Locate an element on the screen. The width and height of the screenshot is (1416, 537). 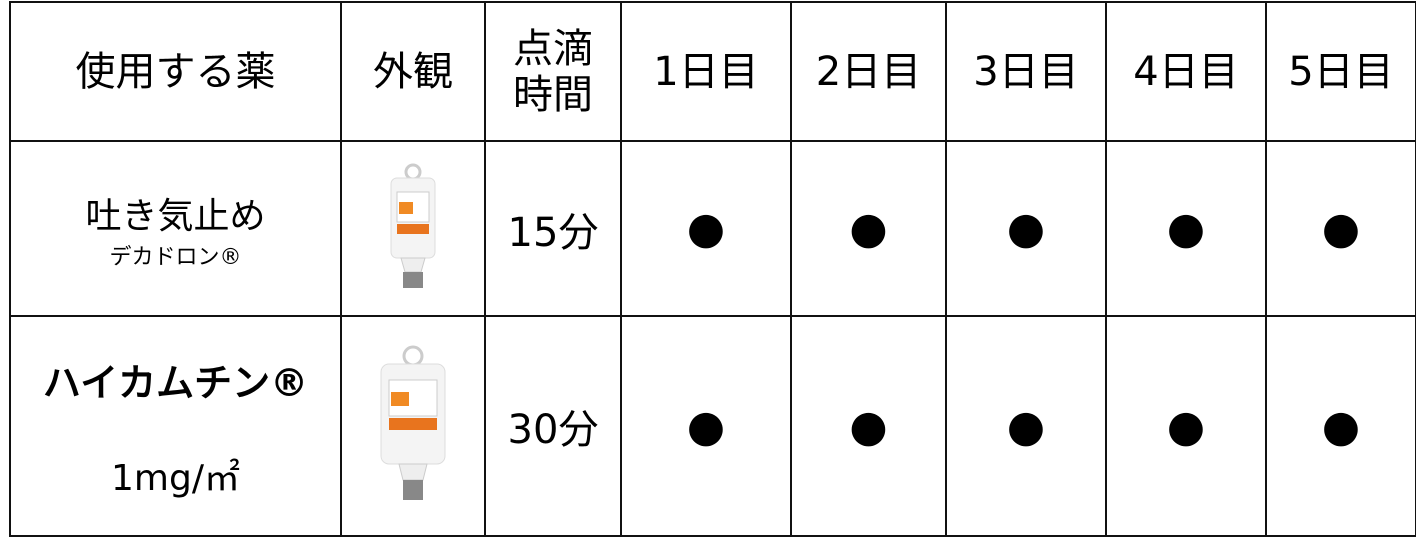
drug-brand: デカドロン® is located at coordinates (175, 257).